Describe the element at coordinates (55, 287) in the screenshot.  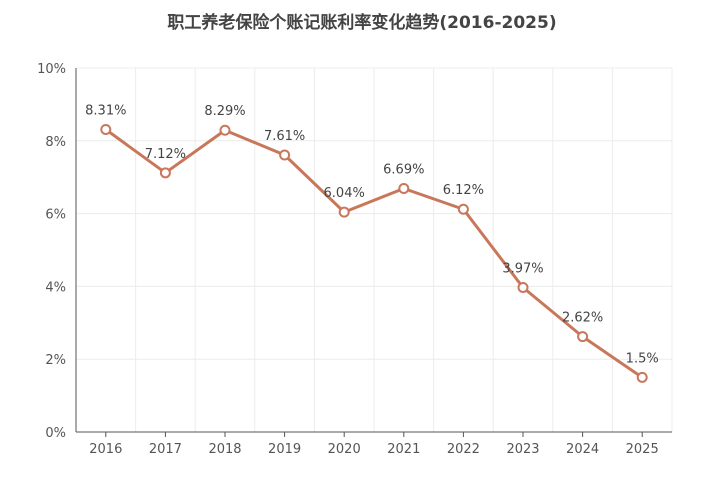
I see `y-tick-label: 4%` at that location.